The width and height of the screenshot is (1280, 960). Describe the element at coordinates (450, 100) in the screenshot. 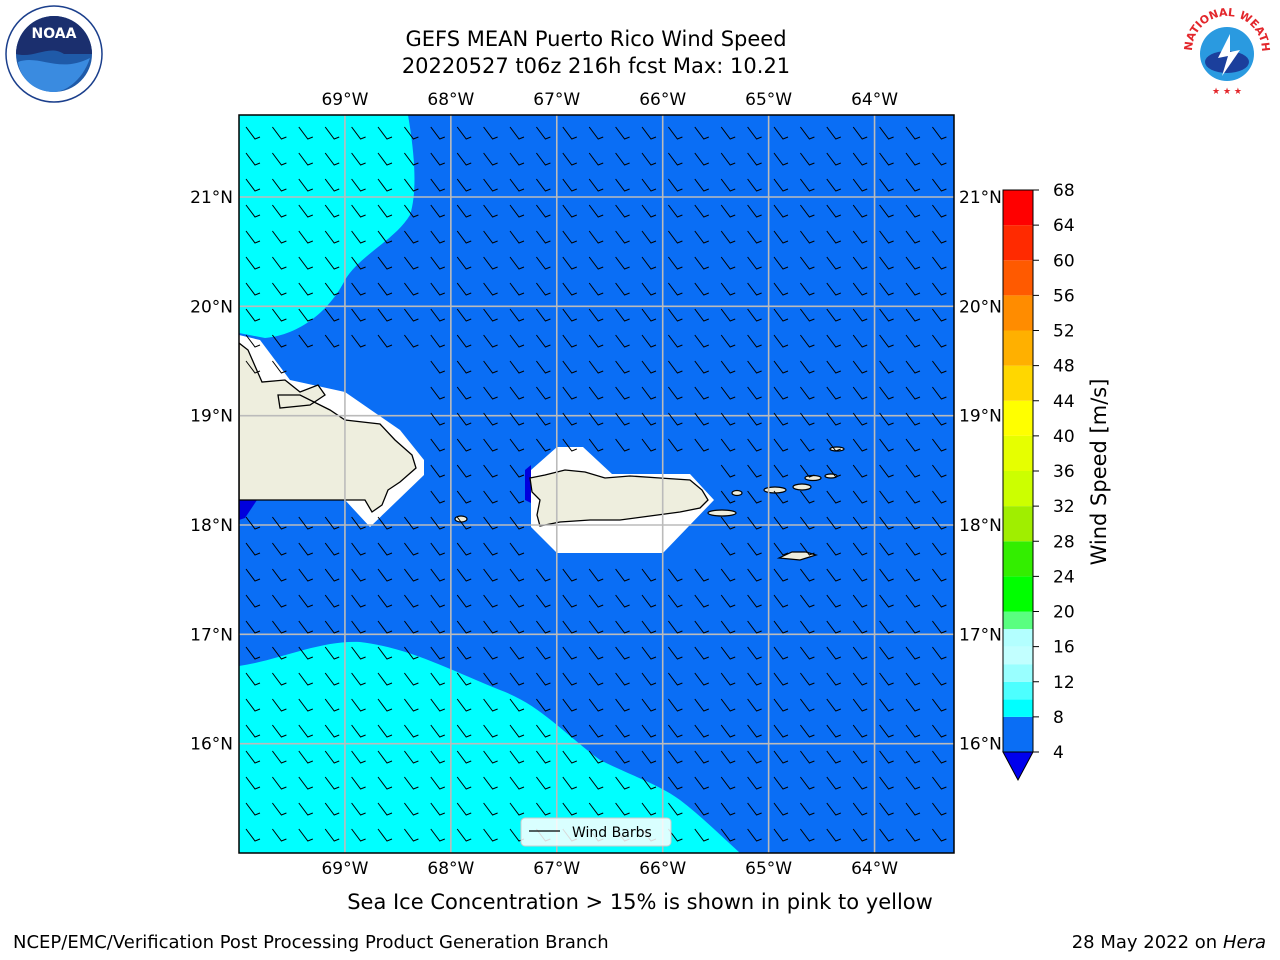

I see `lon-label: 68°W` at that location.